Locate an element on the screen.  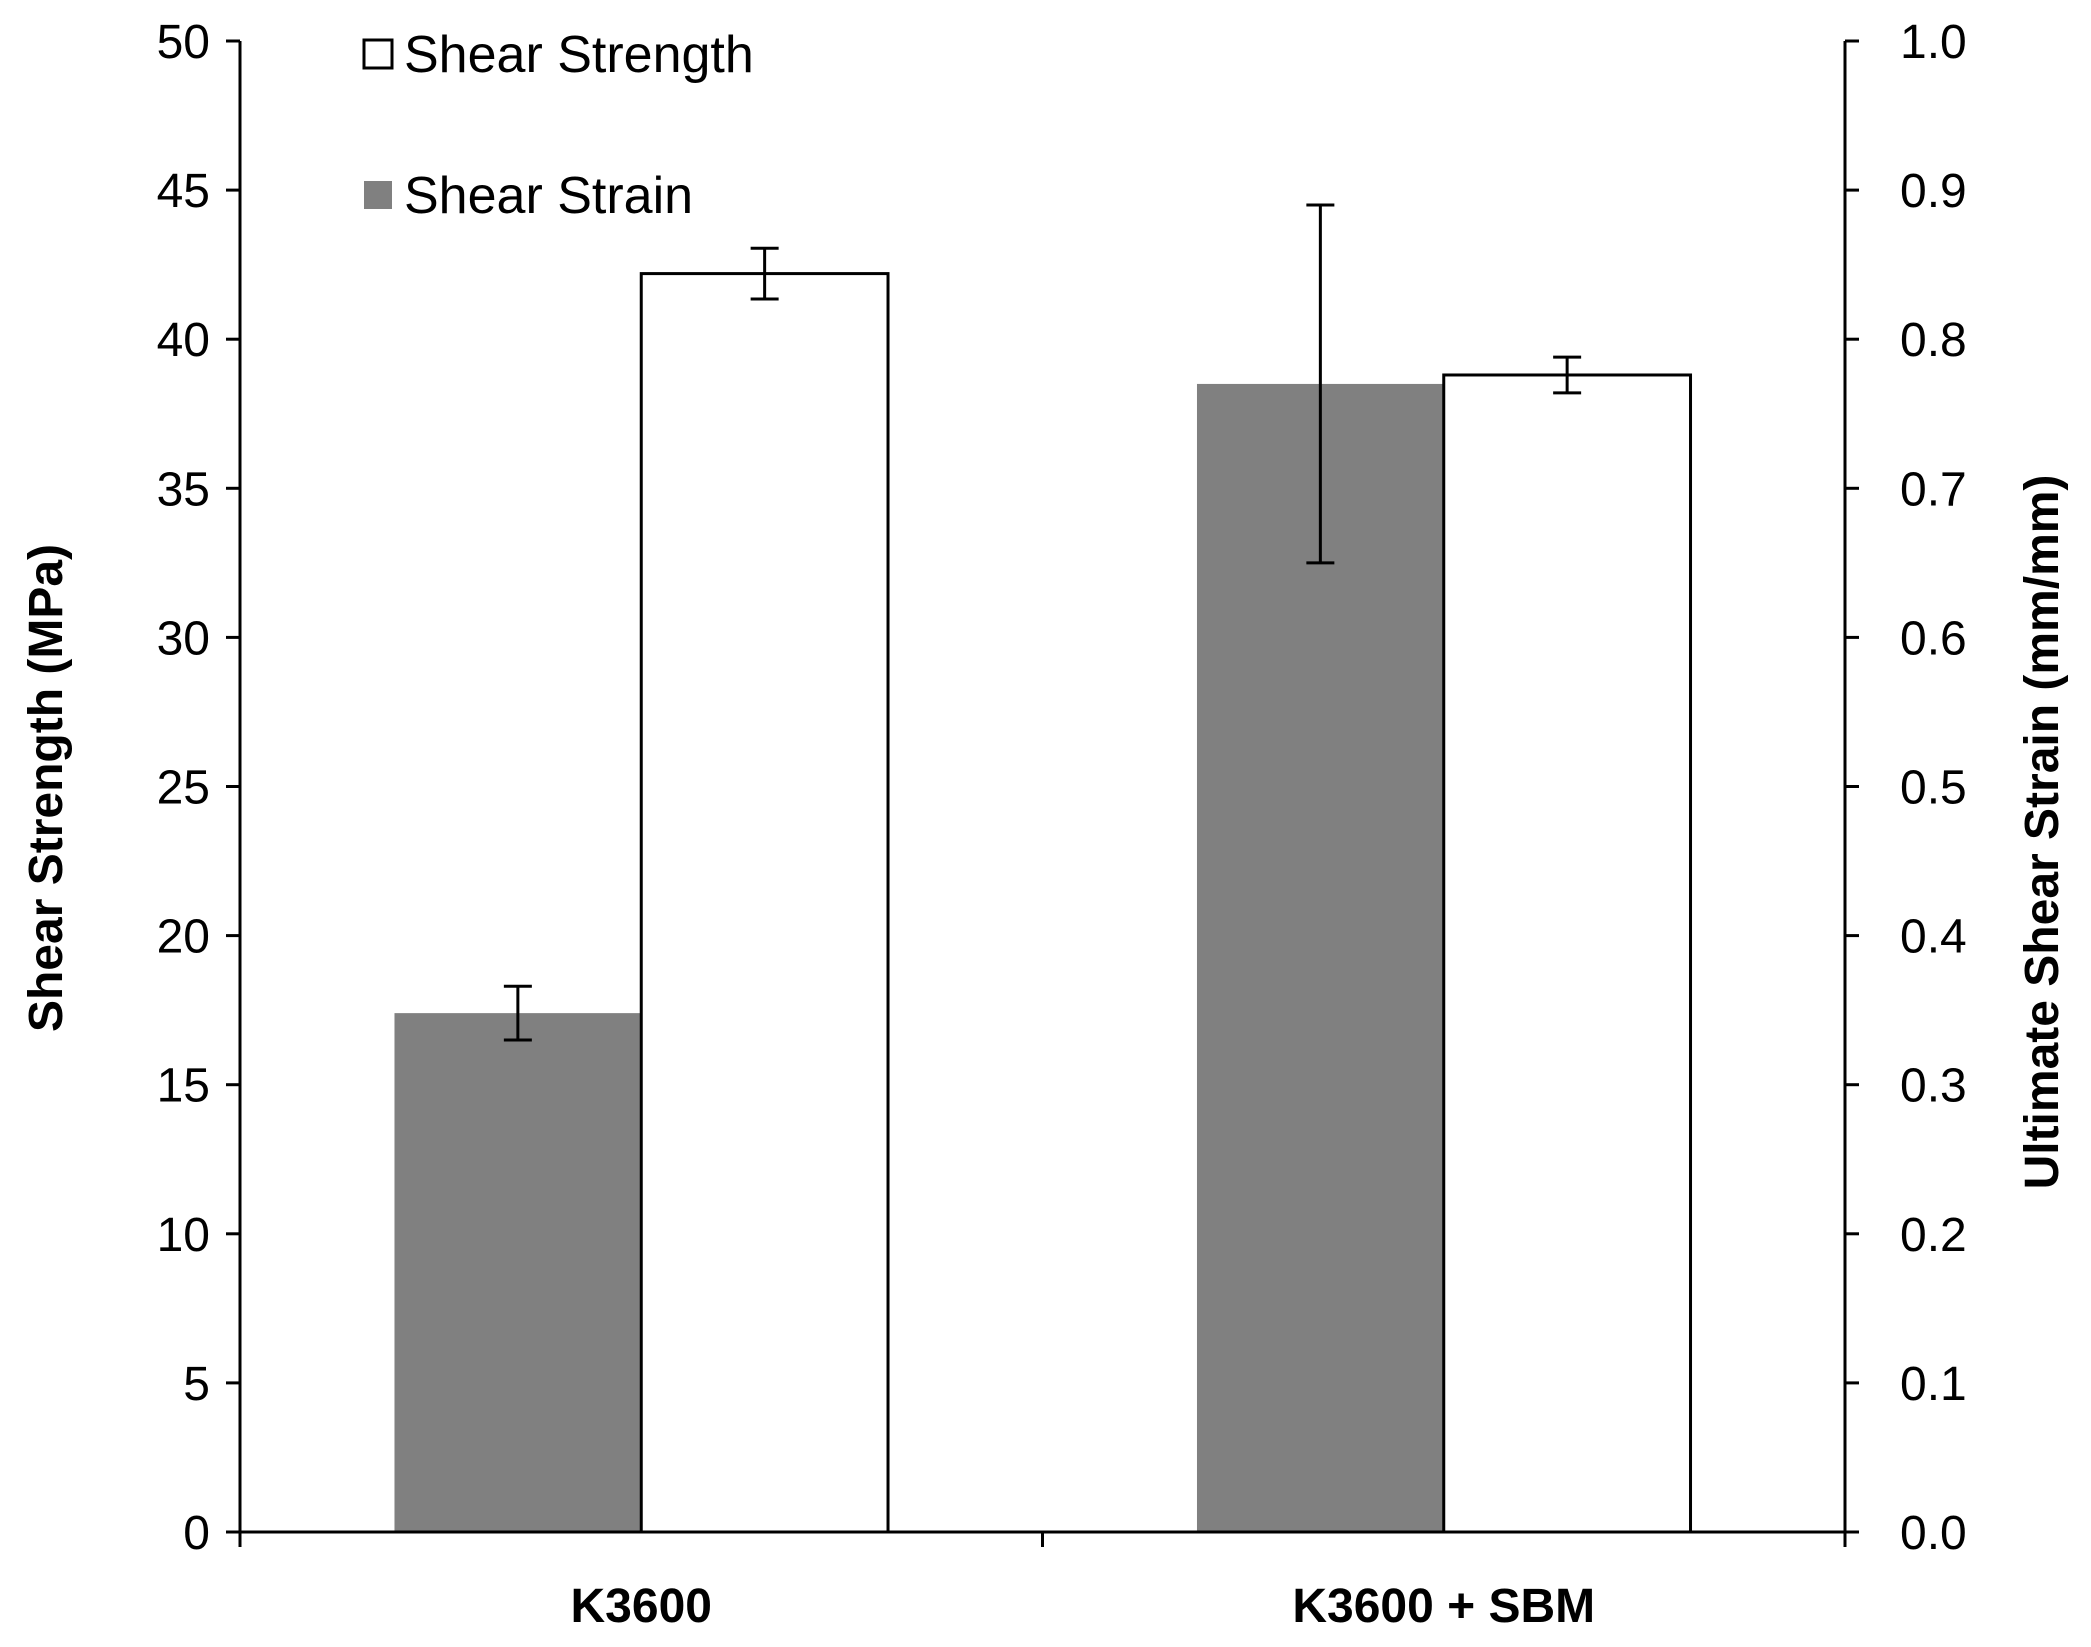
left-tick-label: 35 is located at coordinates (183, 489).